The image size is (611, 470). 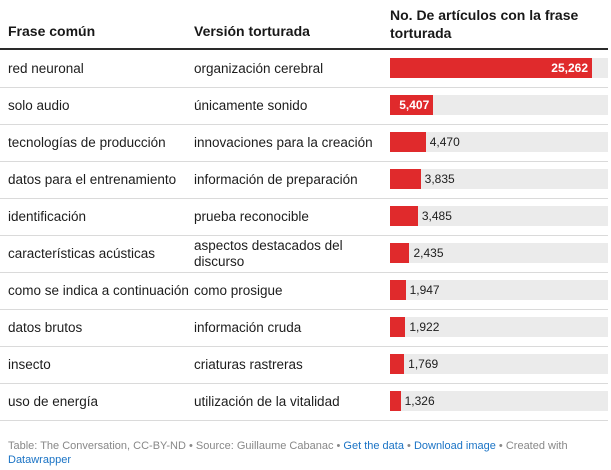 What do you see at coordinates (39, 105) in the screenshot?
I see `common-phrase-cell: solo audio` at bounding box center [39, 105].